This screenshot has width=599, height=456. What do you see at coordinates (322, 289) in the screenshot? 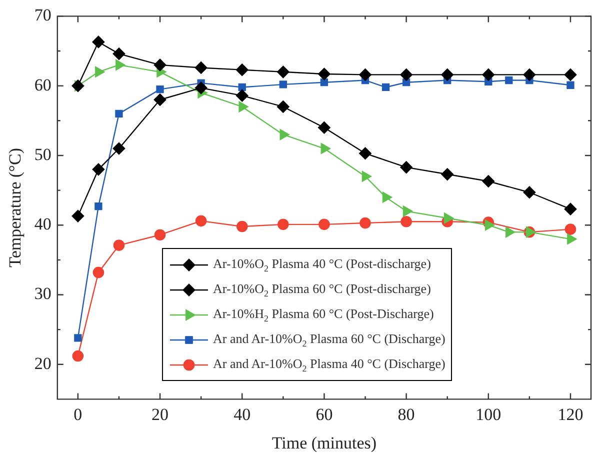
I see `legend-label: Ar-10%O$_{2}$ Plasma 60 °C (Post-discharge)` at bounding box center [322, 289].